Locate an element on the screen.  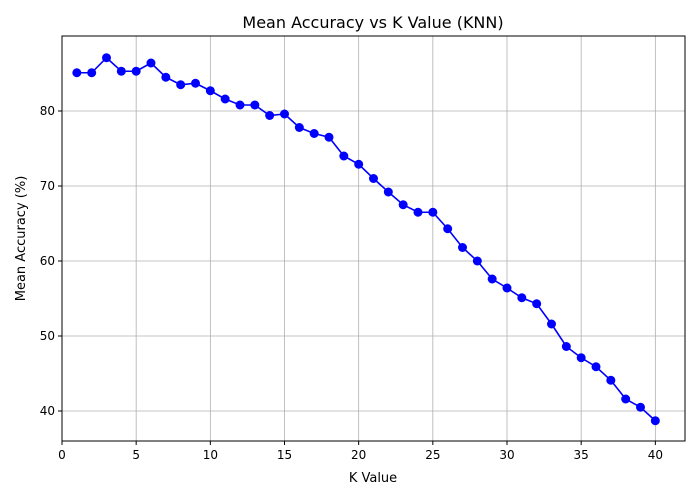
y-tick-label: 50 is located at coordinates (47, 336).